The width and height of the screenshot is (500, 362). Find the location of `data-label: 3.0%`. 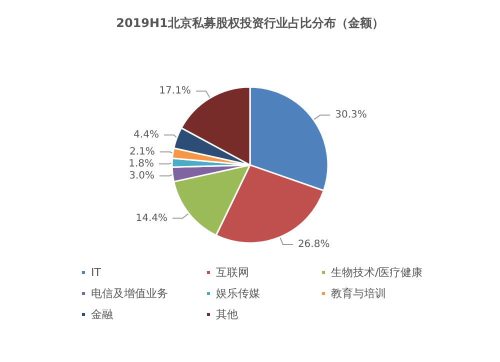

data-label: 3.0% is located at coordinates (142, 176).